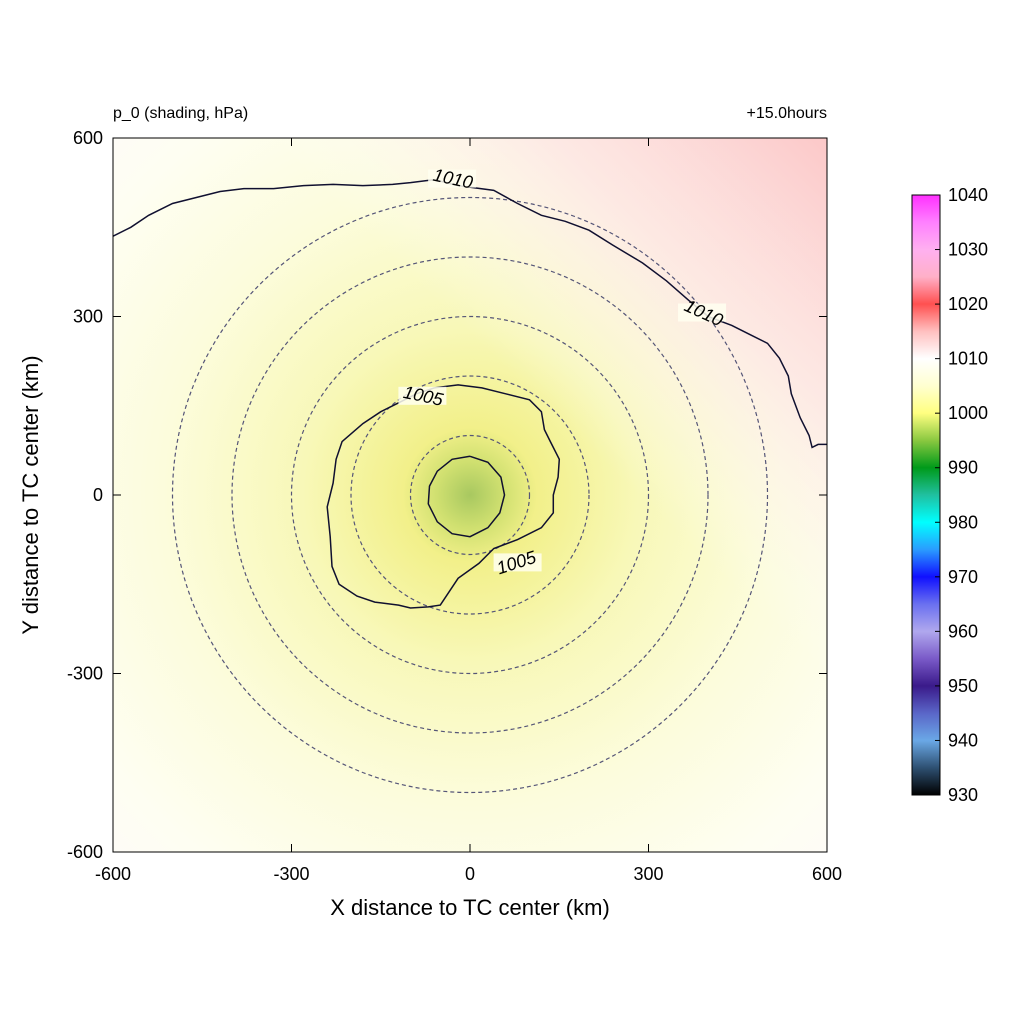  Describe the element at coordinates (968, 250) in the screenshot. I see `colorbar-tick-label: 1030` at that location.